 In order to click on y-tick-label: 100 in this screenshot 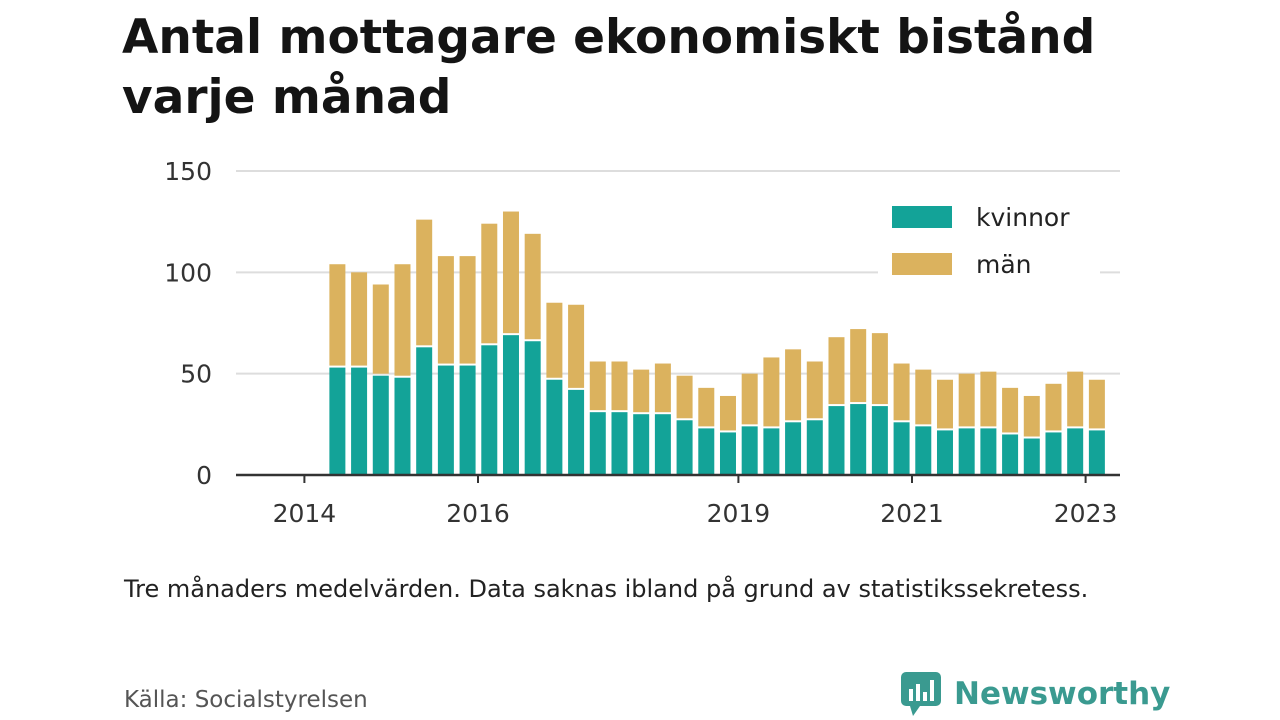, I will do `click(188, 272)`.